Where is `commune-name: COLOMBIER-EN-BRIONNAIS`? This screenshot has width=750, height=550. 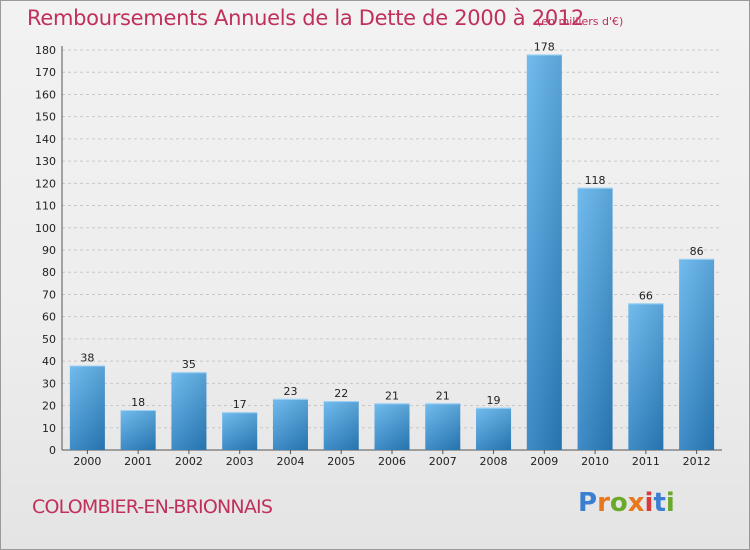 commune-name: COLOMBIER-EN-BRIONNAIS is located at coordinates (152, 507).